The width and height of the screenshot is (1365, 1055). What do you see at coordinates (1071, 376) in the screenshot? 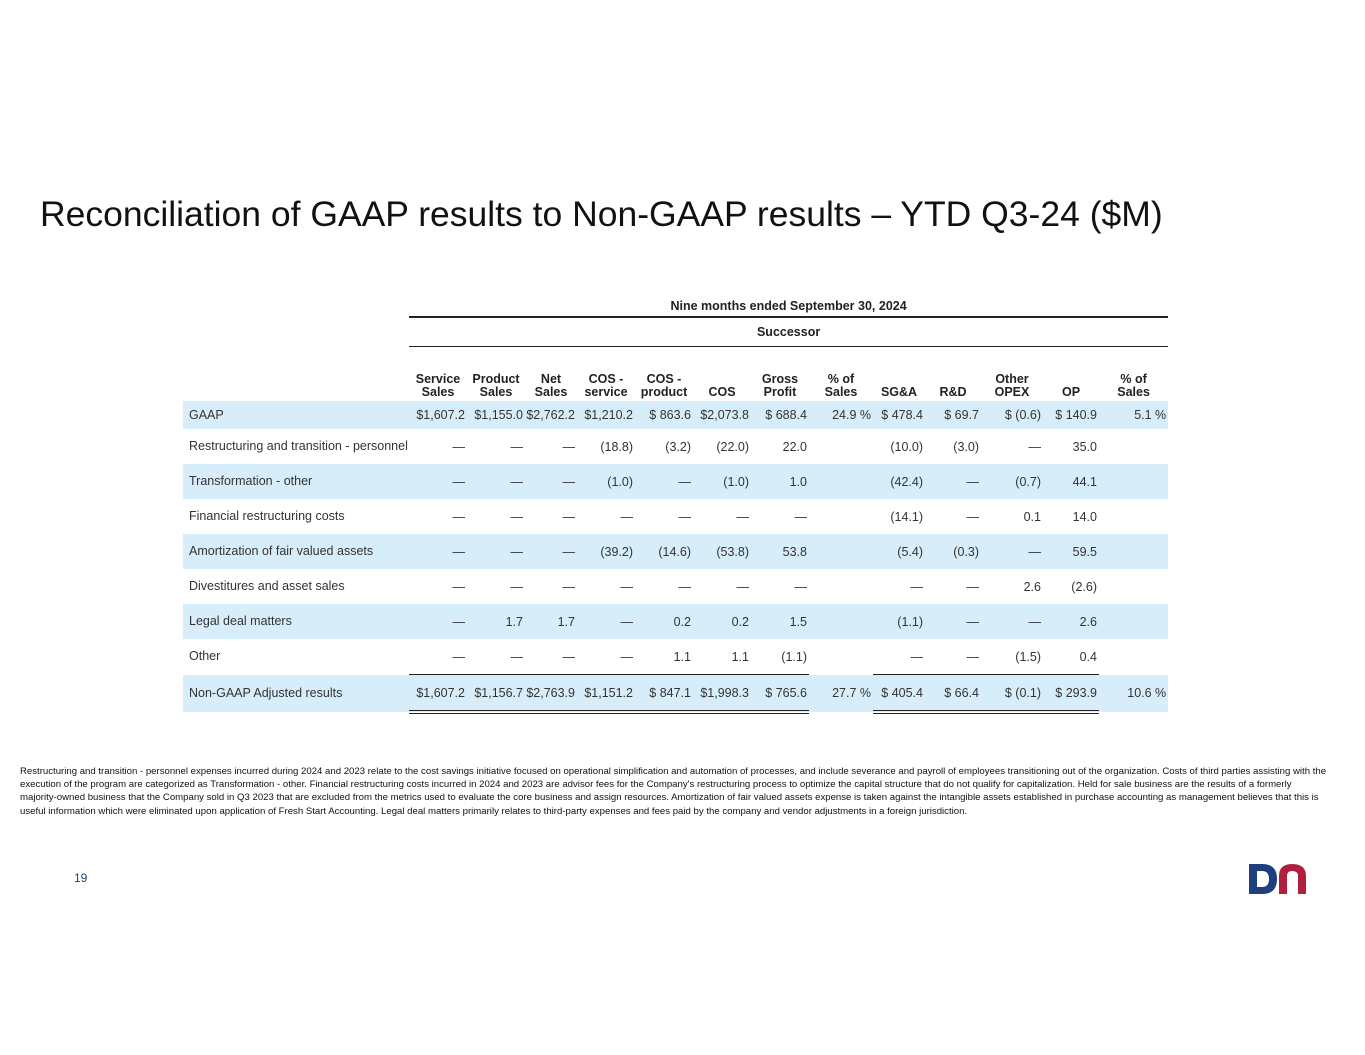
I see `column-header: OP` at bounding box center [1071, 376].